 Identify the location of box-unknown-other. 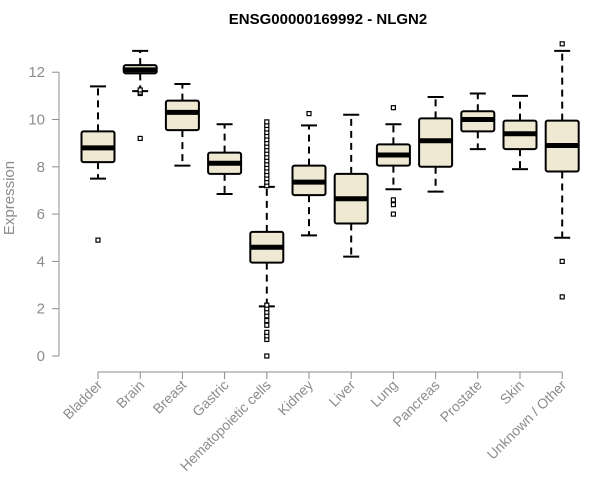
(562, 170).